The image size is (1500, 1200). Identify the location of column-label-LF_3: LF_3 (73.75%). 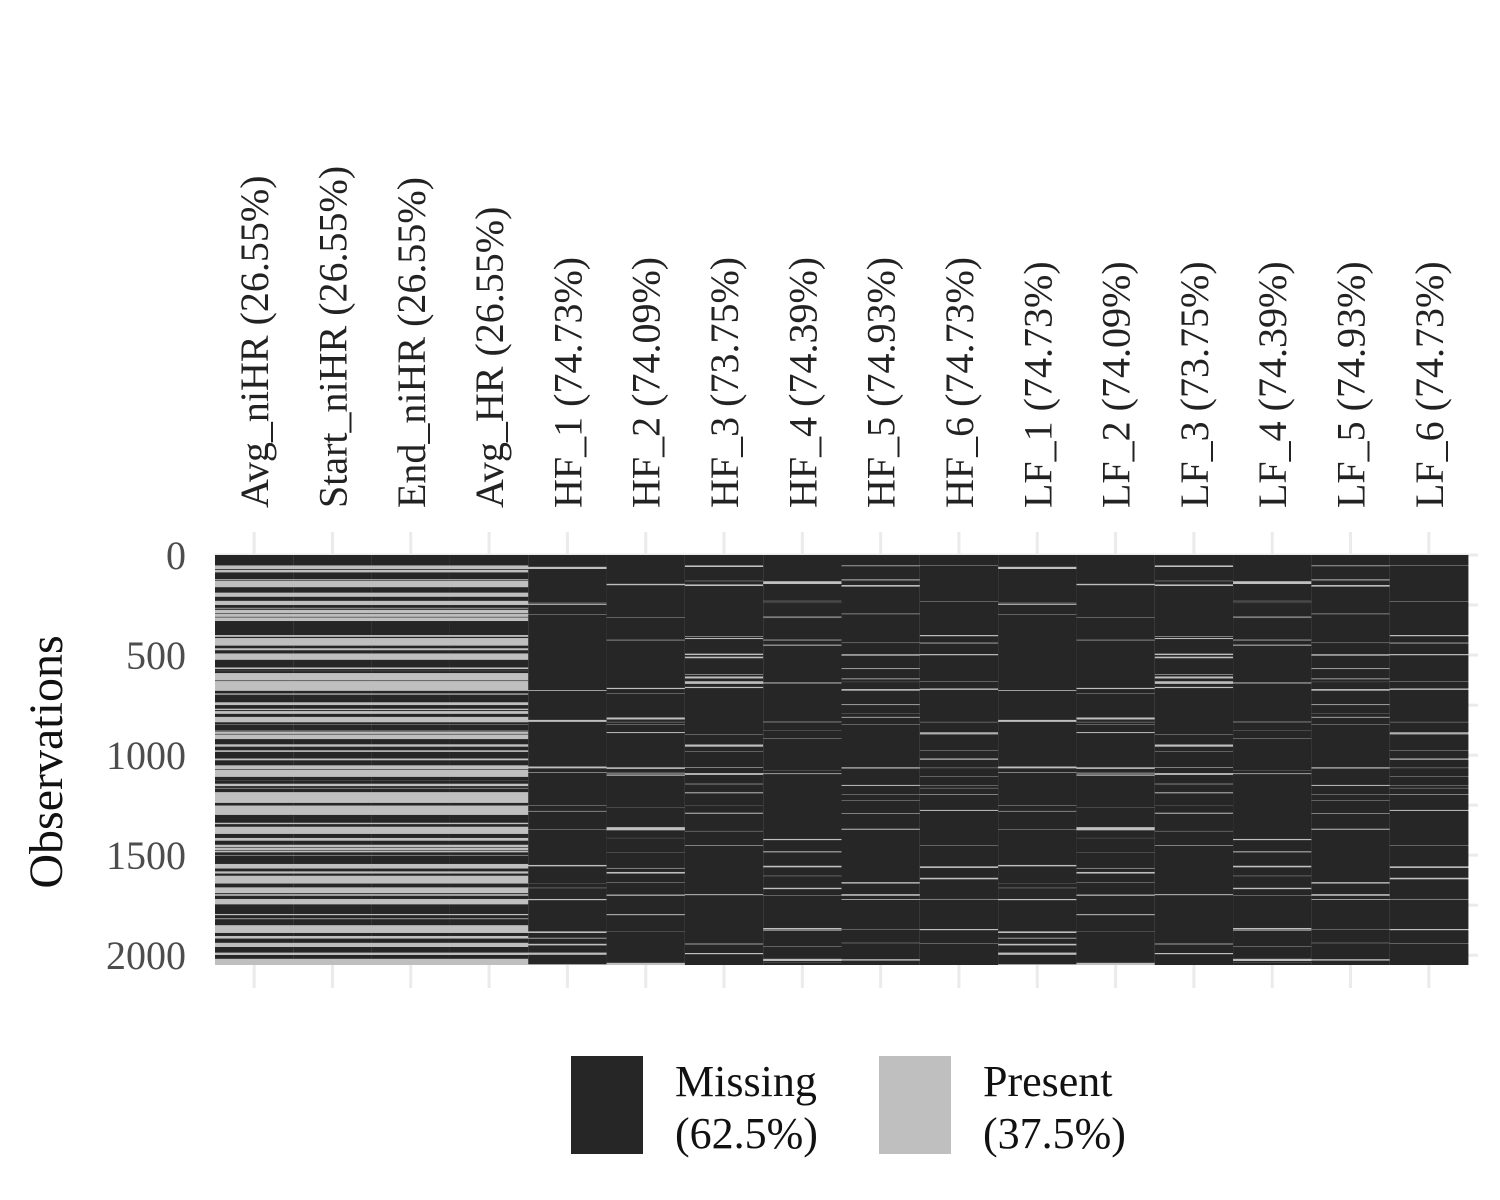
(1194, 384).